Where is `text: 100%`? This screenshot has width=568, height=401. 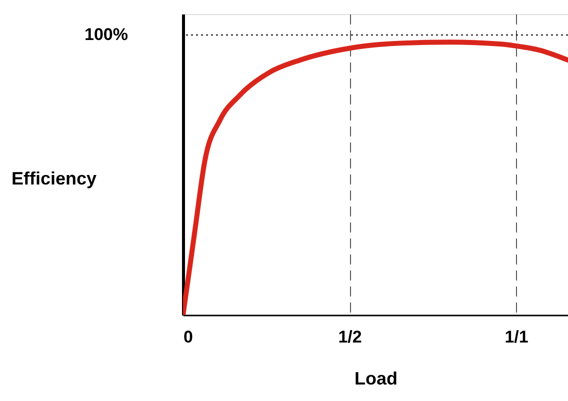
text: 100% is located at coordinates (106, 34).